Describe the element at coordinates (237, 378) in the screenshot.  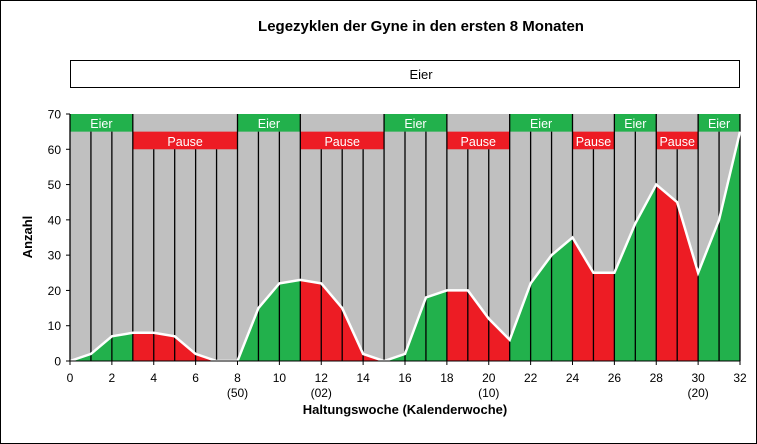
I see `x-tick-label: 8` at that location.